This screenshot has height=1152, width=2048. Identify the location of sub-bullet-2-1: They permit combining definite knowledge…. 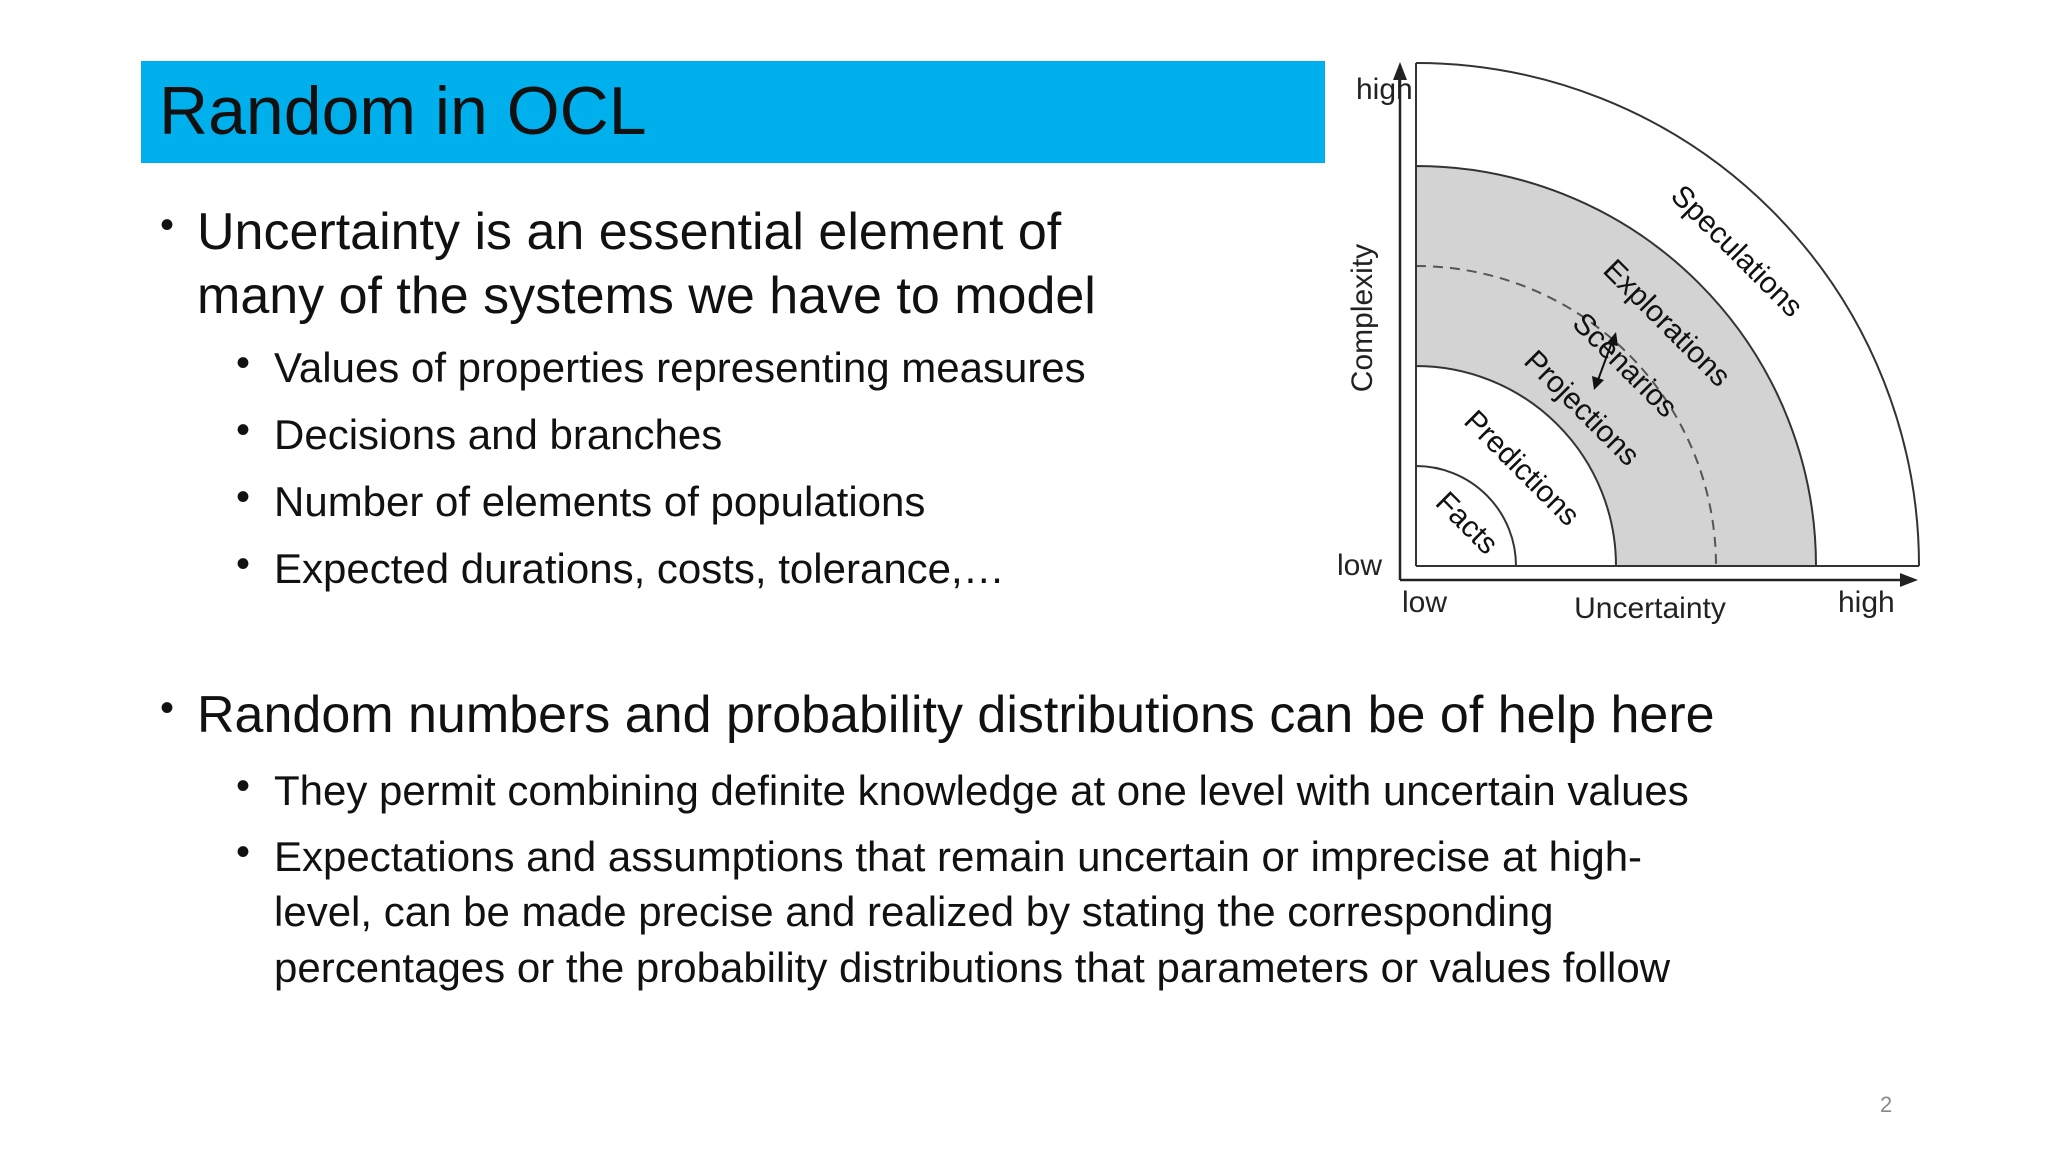
(981, 790).